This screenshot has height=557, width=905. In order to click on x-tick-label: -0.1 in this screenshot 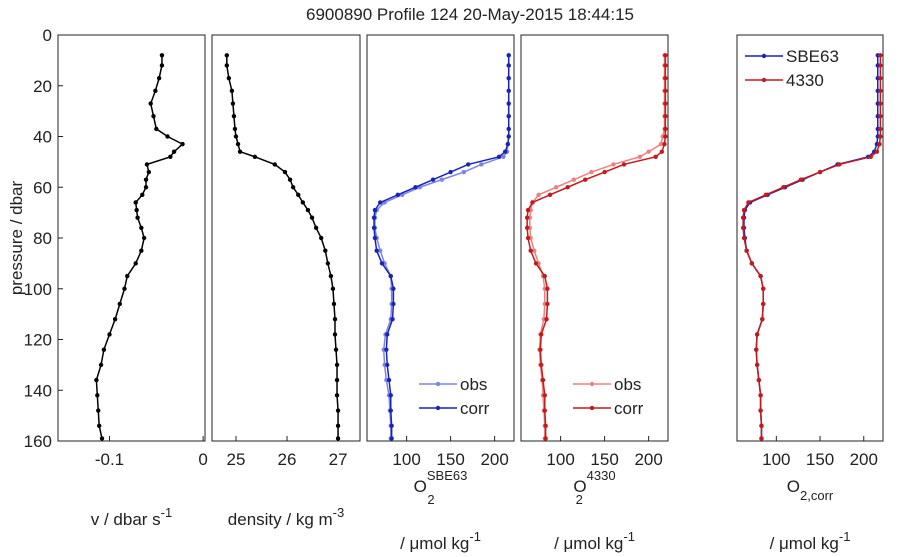, I will do `click(109, 459)`.